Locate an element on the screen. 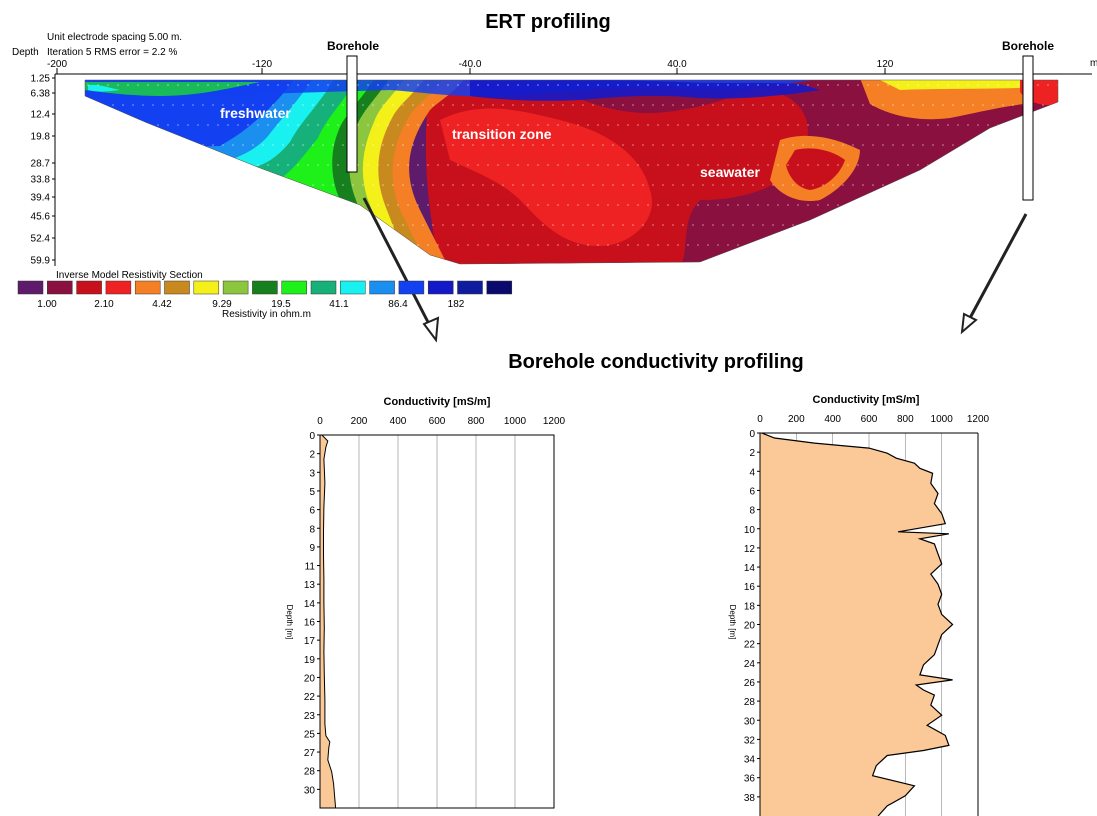  y-tick-label: 20 is located at coordinates (750, 626).